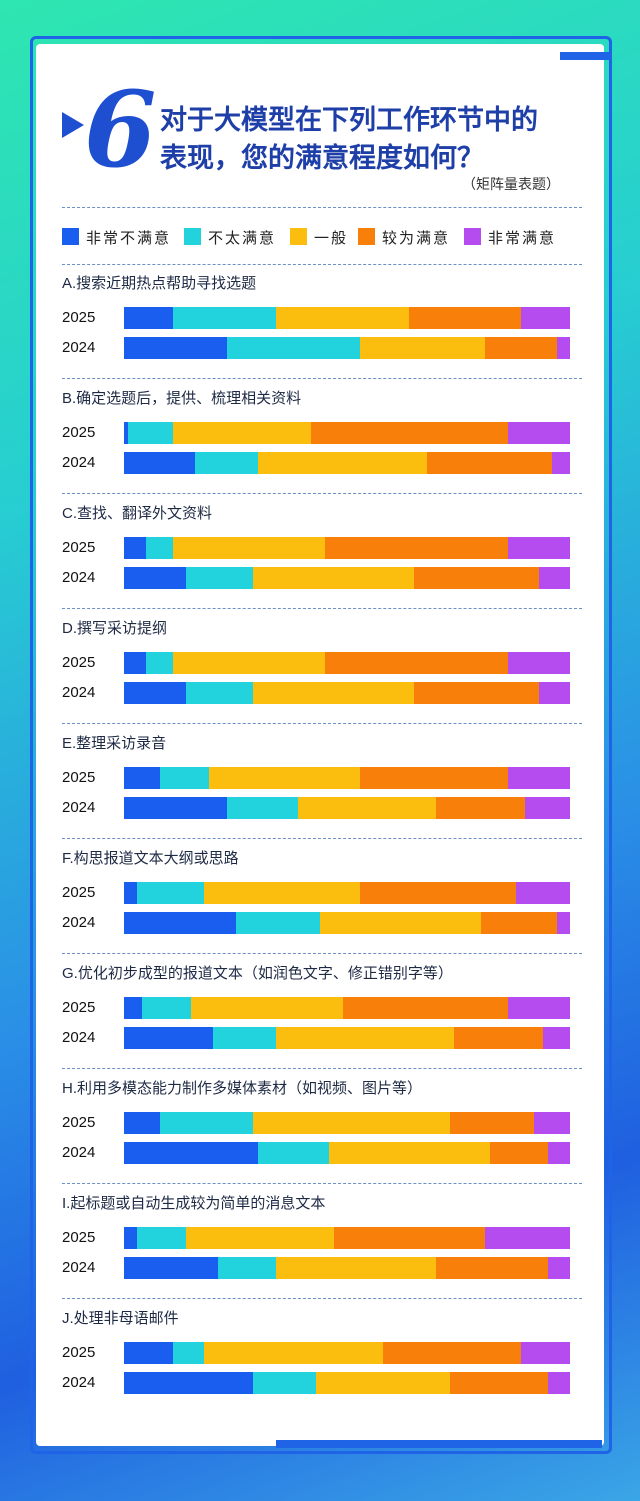 This screenshot has width=640, height=1501. I want to click on category-section: E.整理采访录音 2025 2024, so click(322, 785).